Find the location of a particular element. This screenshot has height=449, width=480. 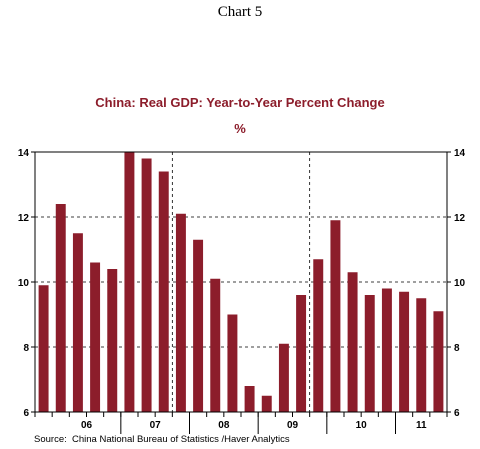

y-tick-label-left: 10 is located at coordinates (24, 283).